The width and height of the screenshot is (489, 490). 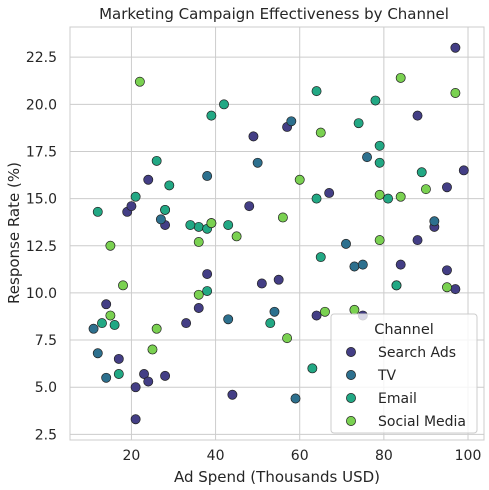 I want to click on x-tick-label: 20, so click(x=132, y=456).